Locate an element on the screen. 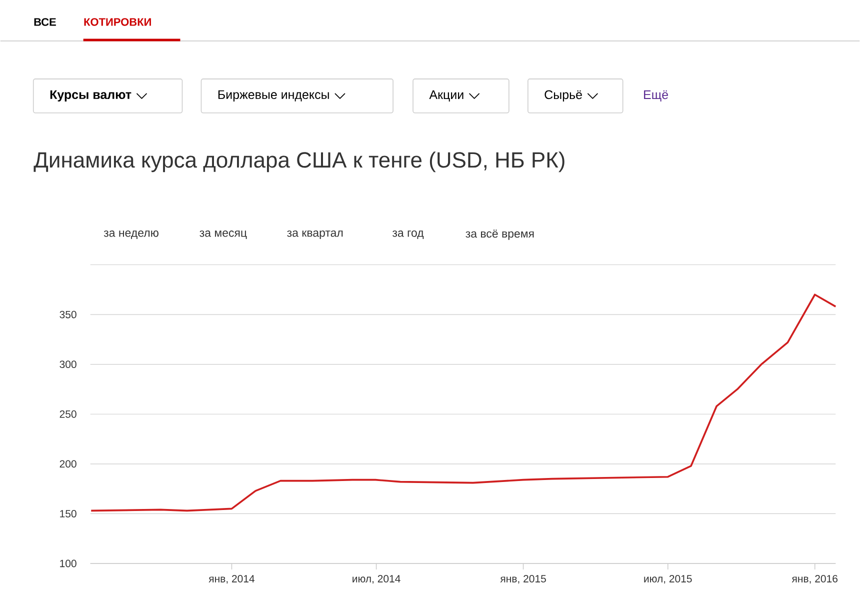  text: Курсы валют is located at coordinates (91, 96).